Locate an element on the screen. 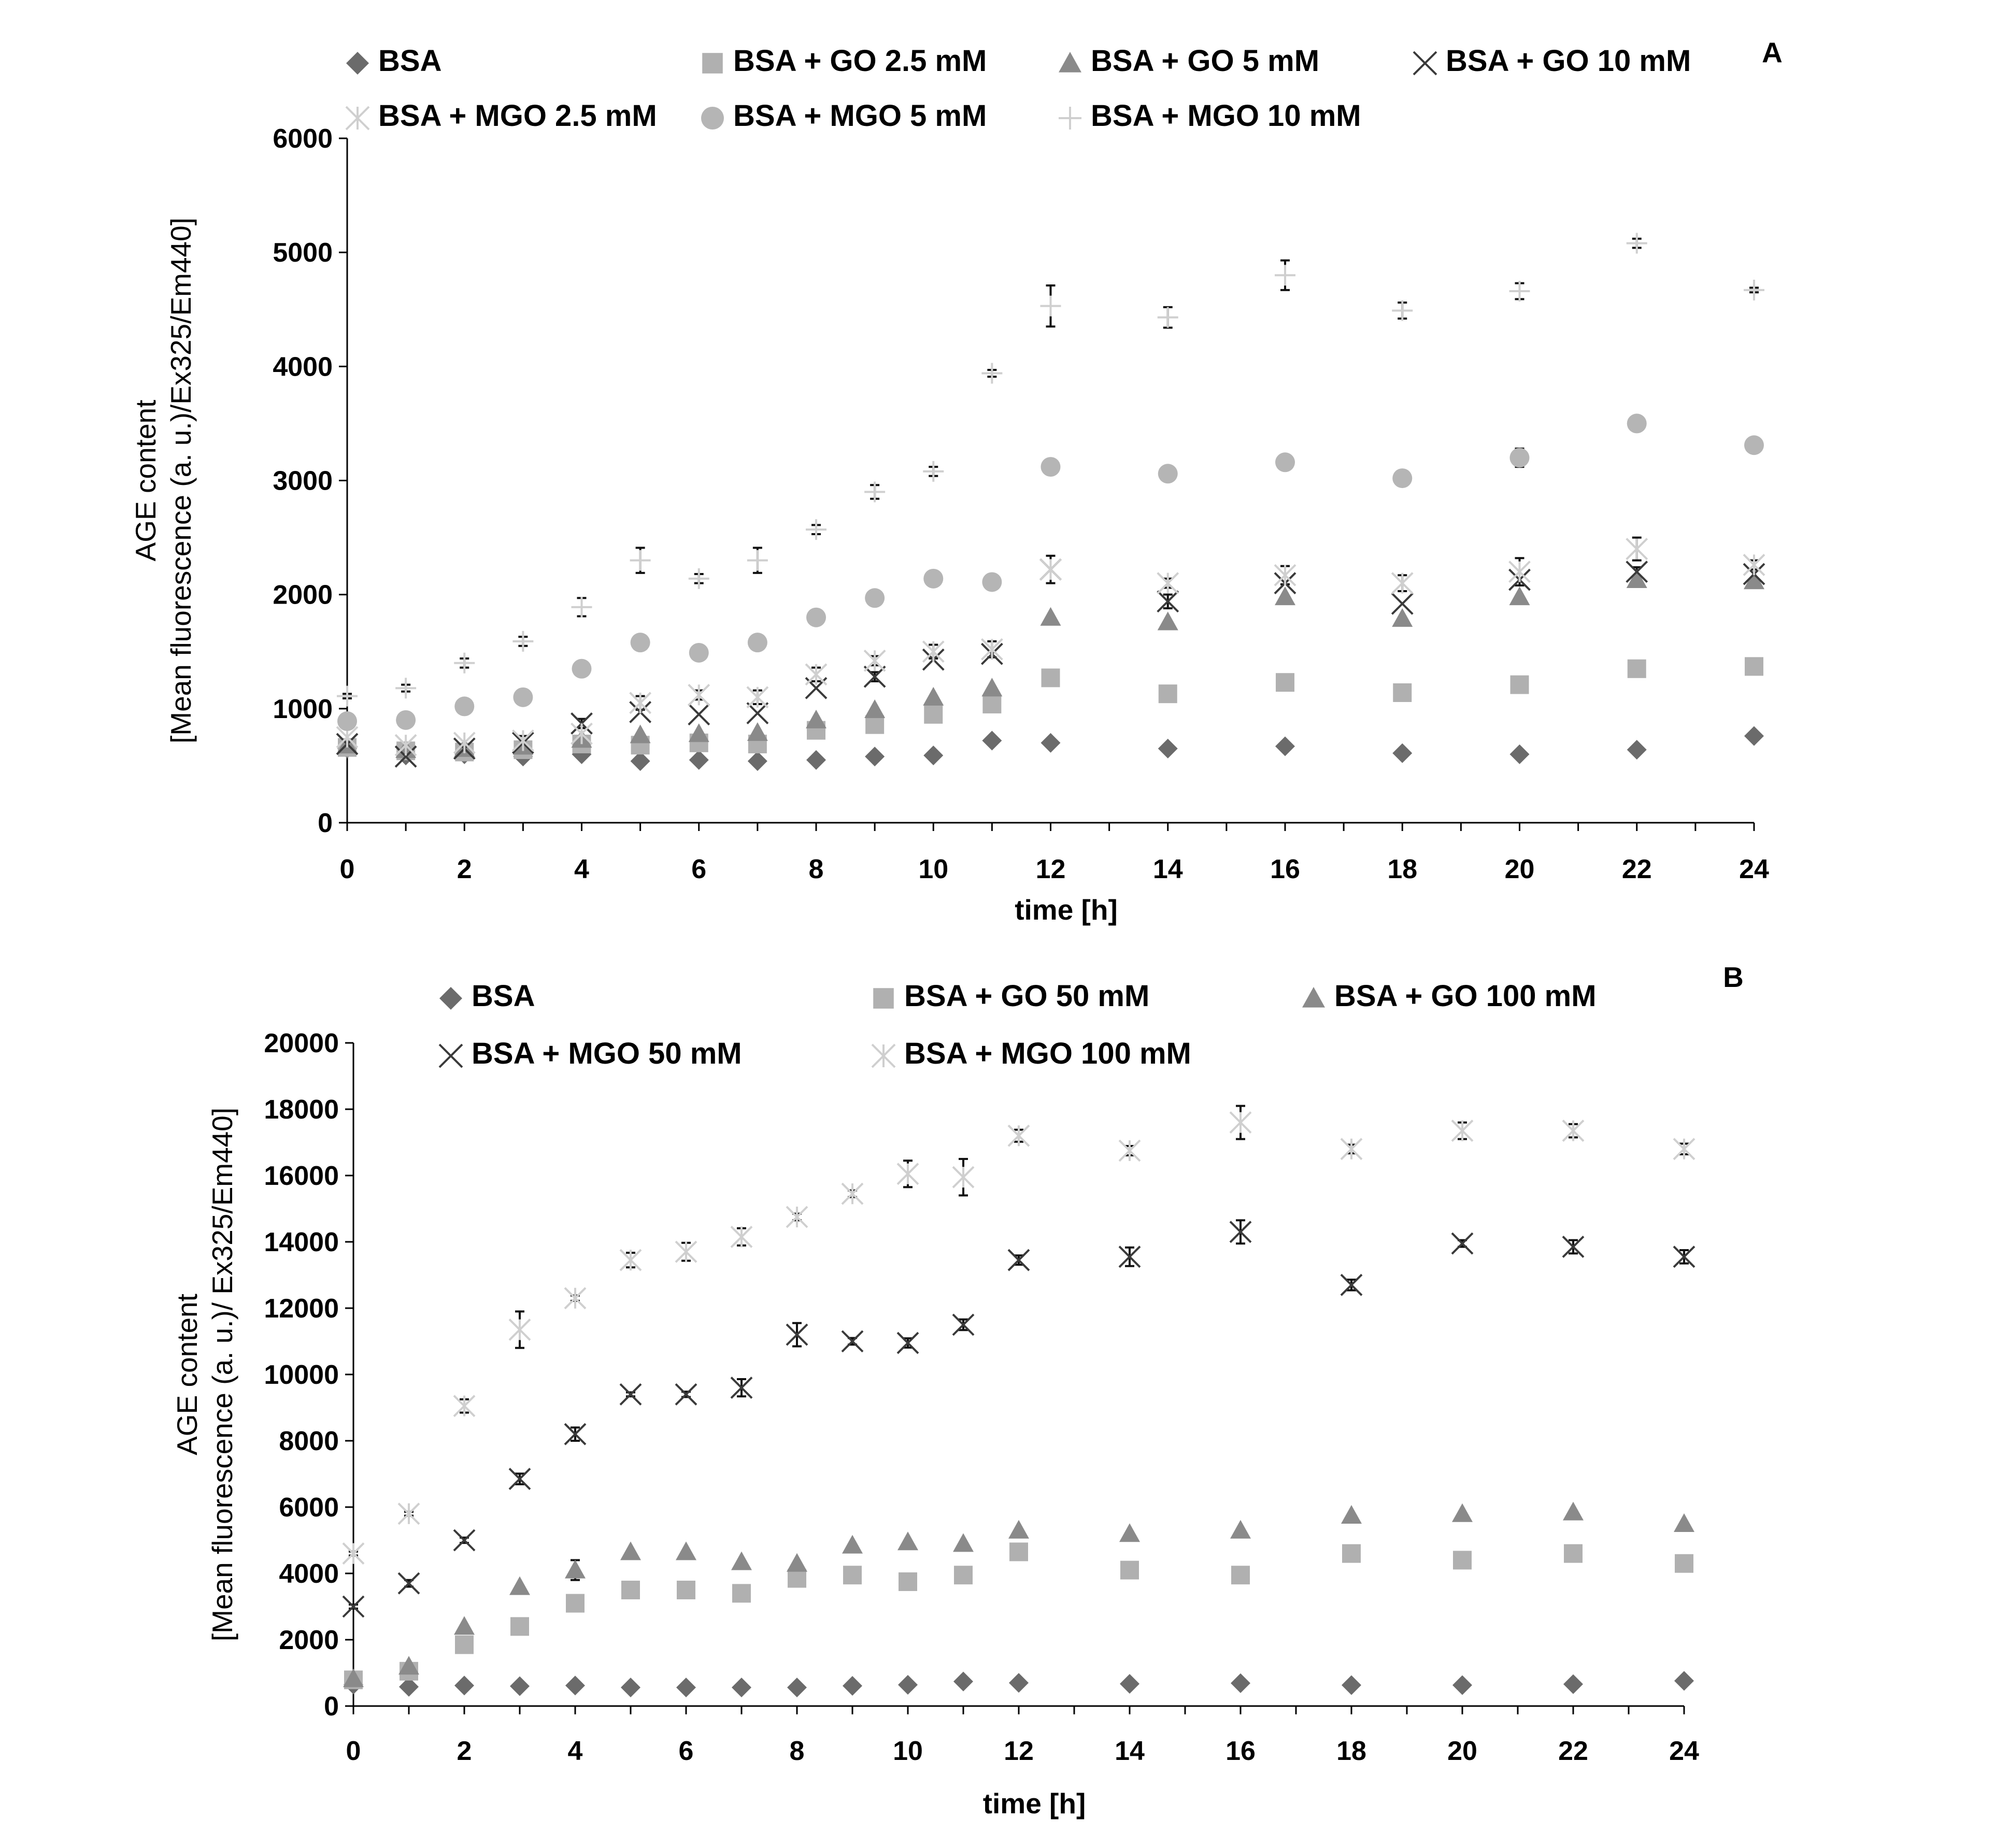 Image resolution: width=1995 pixels, height=1848 pixels. y-tick-label: 5000 is located at coordinates (303, 253).